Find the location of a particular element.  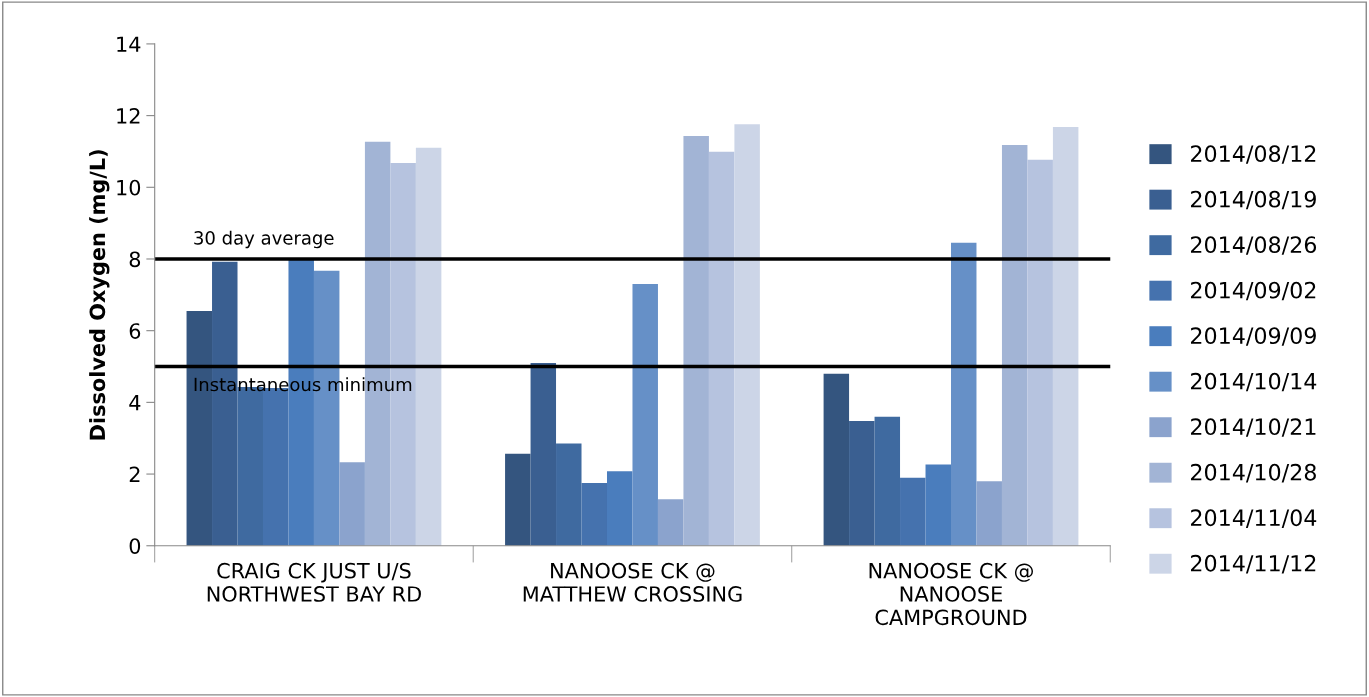

y-tick-label: 12 is located at coordinates (128, 116).